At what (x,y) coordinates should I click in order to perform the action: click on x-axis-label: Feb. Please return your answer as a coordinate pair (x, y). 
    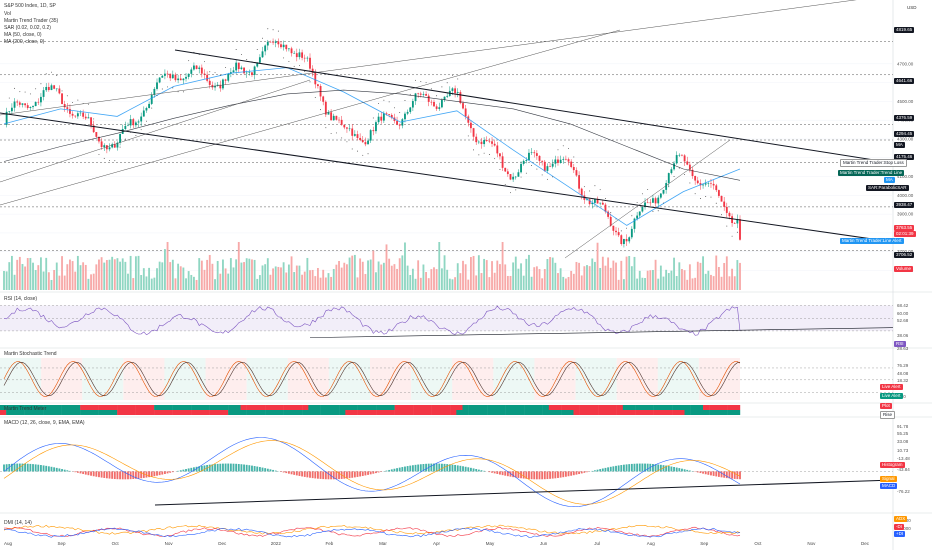
    Looking at the image, I should click on (329, 543).